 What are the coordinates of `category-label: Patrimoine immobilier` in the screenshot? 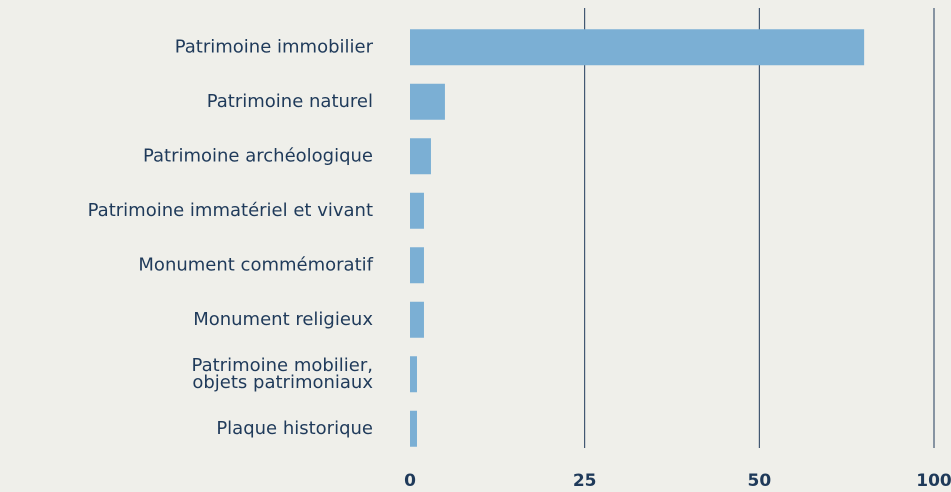 It's located at (274, 46).